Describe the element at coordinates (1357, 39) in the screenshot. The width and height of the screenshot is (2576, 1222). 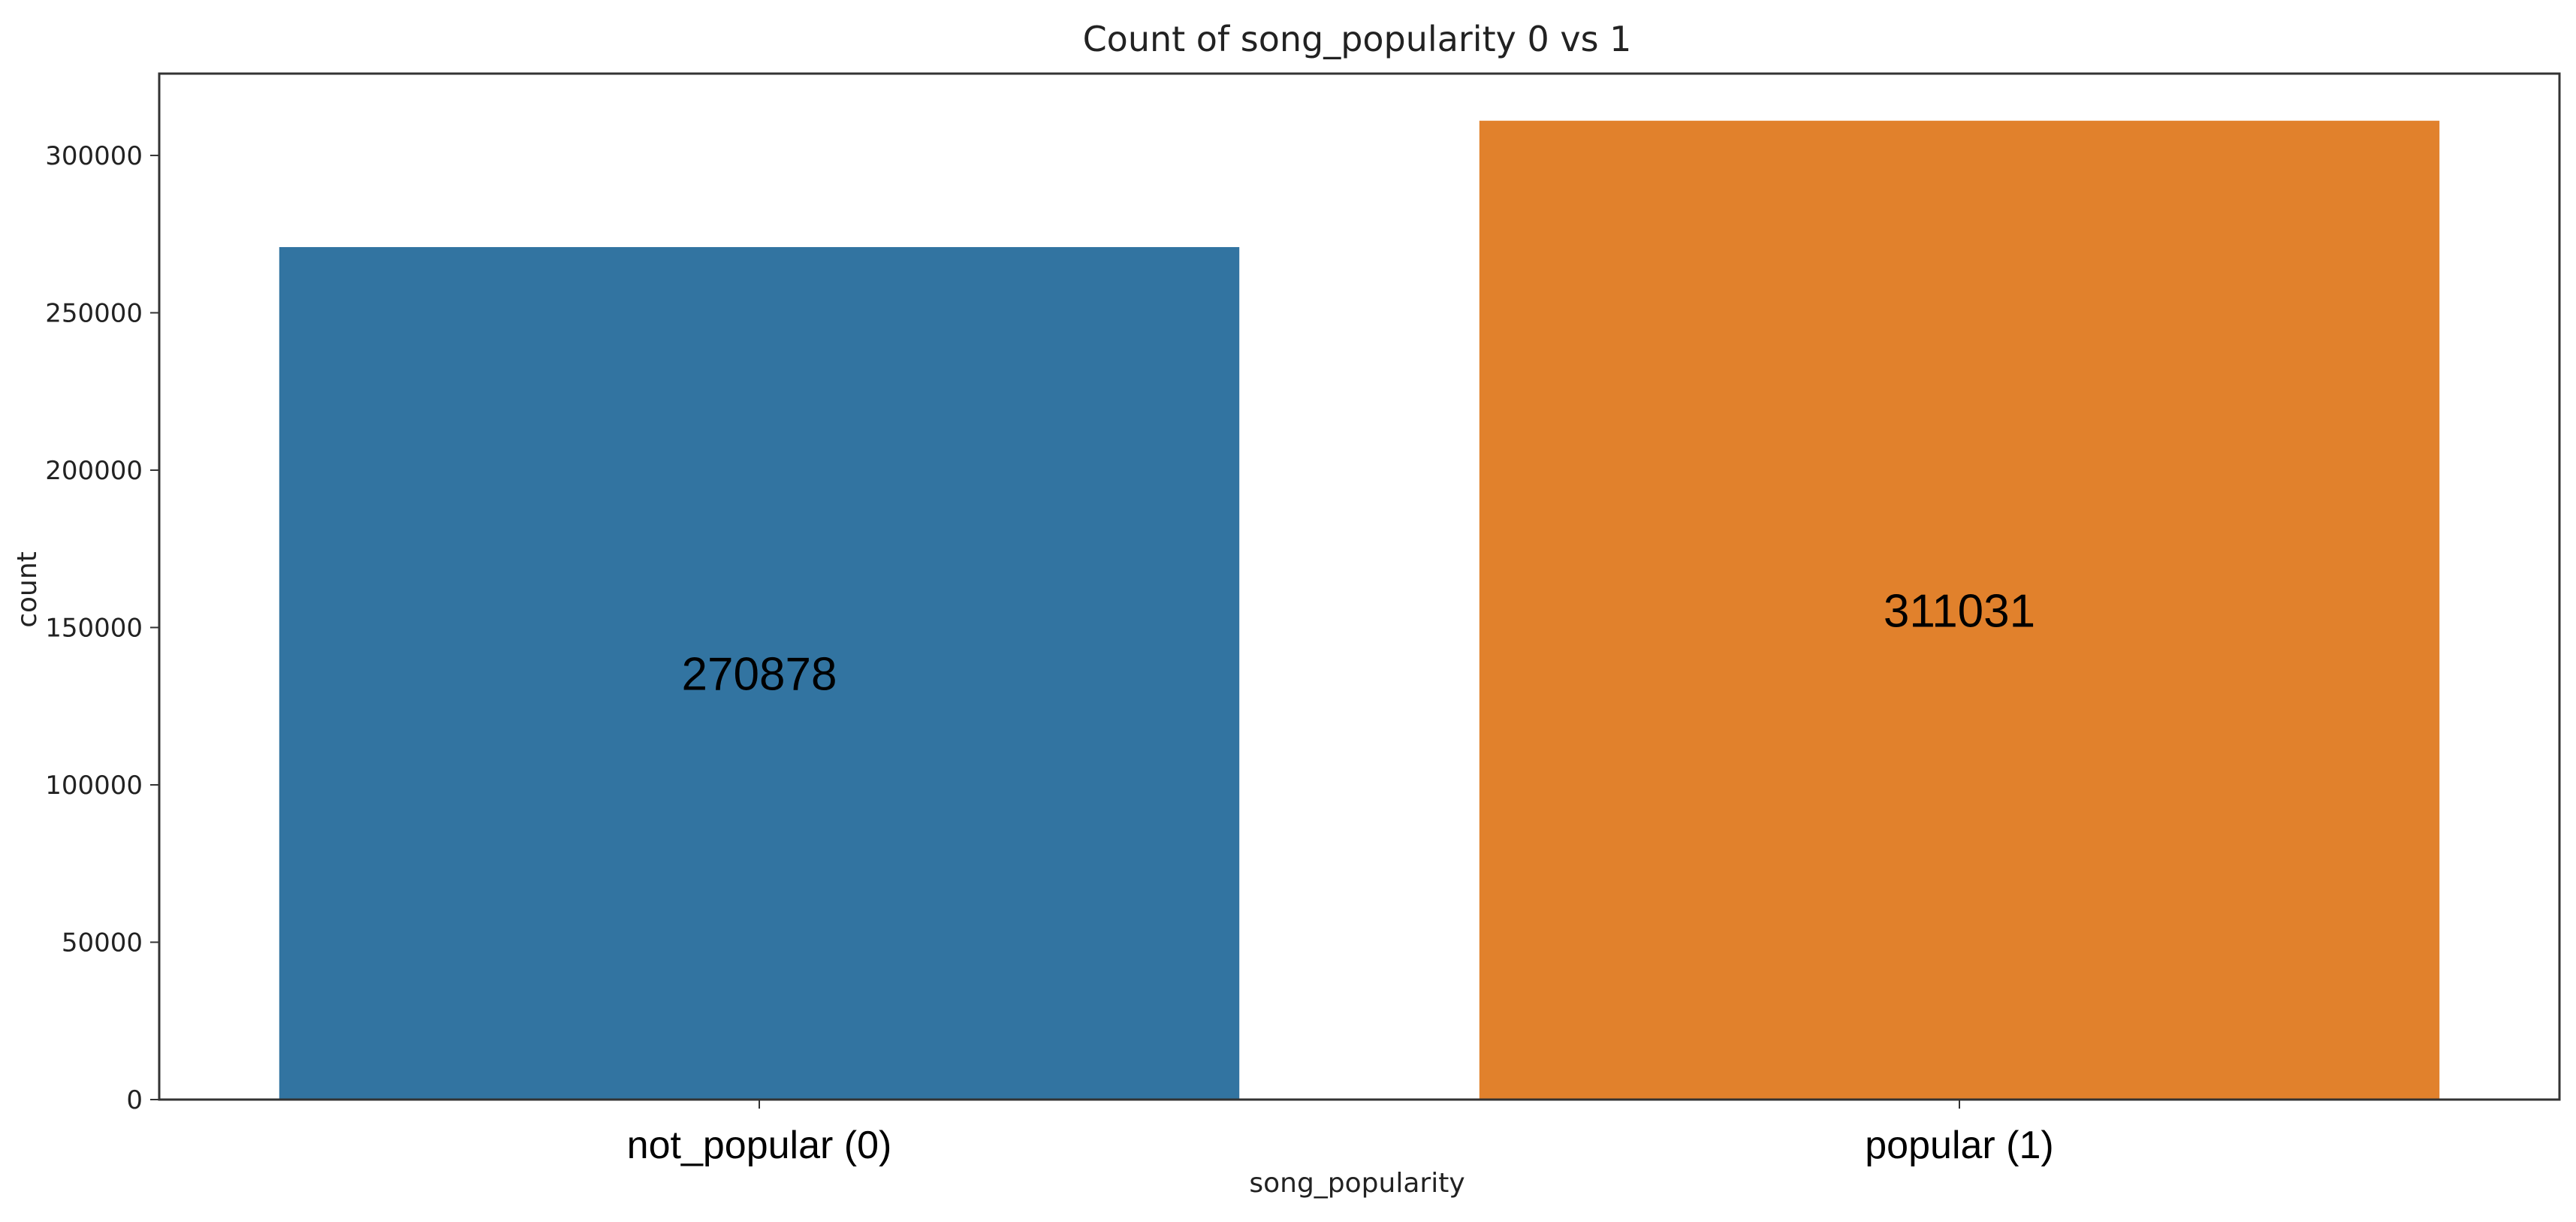
I see `chart-title: Count of song_popularity 0 vs 1` at that location.